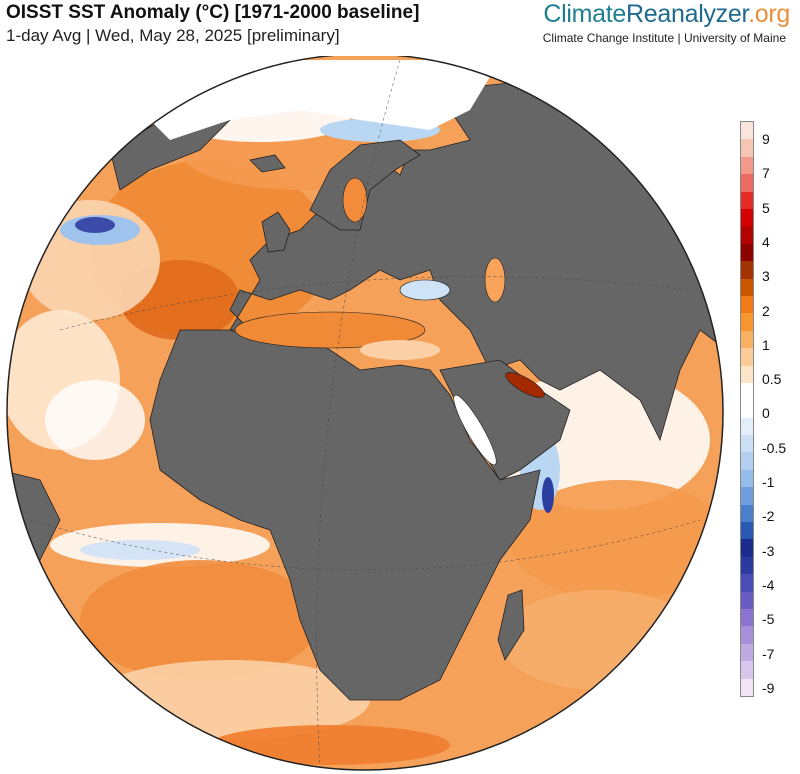 Image resolution: width=800 pixels, height=774 pixels. I want to click on land-iceland, so click(267, 163).